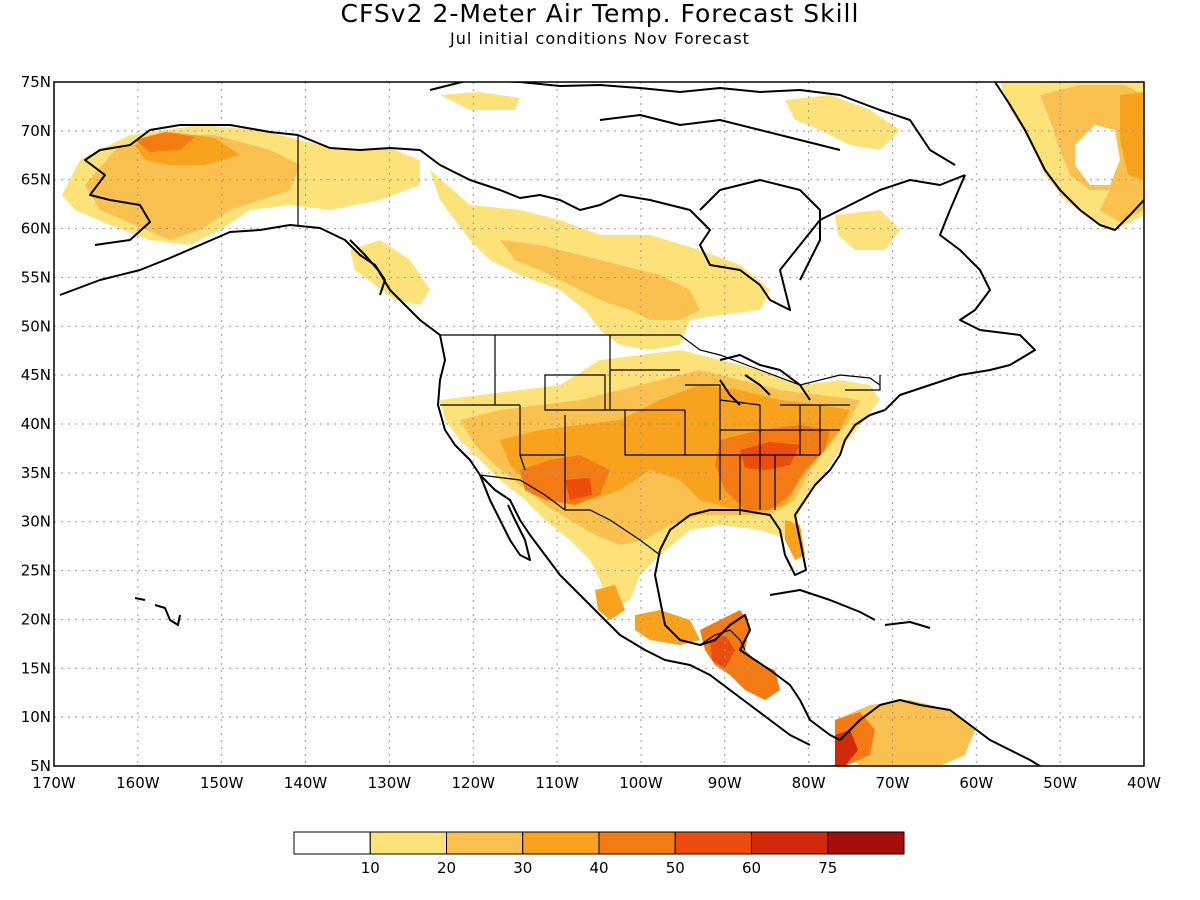  I want to click on border-us-mexico, so click(570, 515).